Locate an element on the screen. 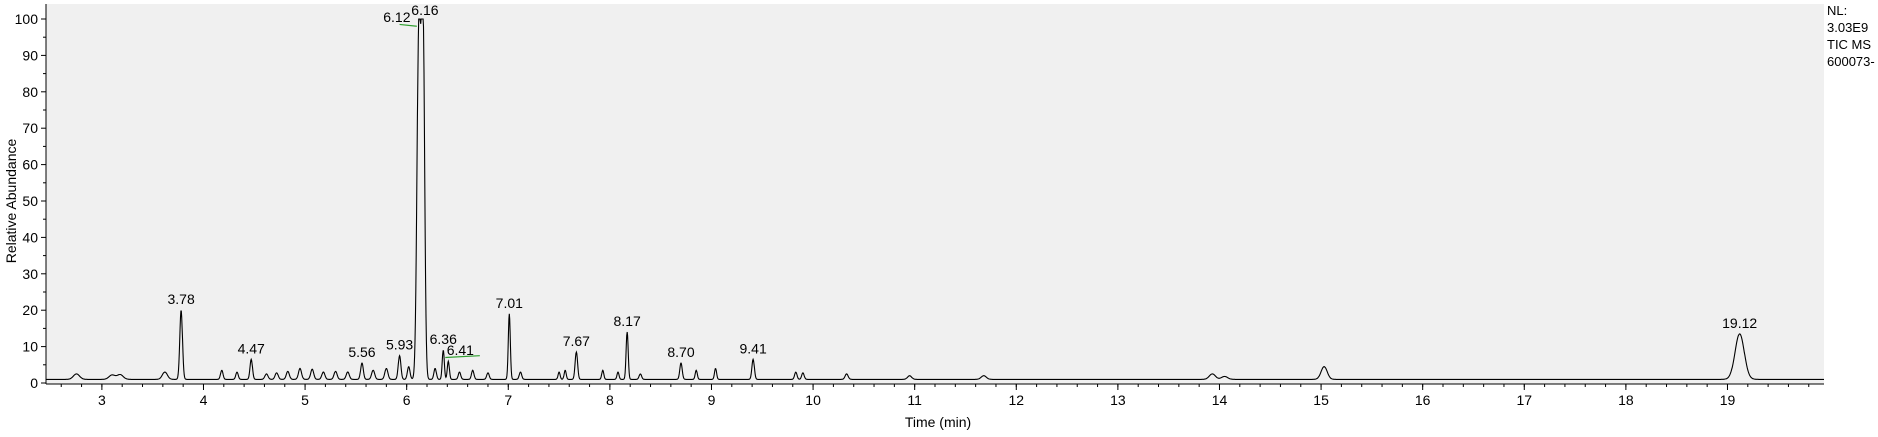 This screenshot has height=437, width=1878. x-tick-label: 3 is located at coordinates (102, 400).